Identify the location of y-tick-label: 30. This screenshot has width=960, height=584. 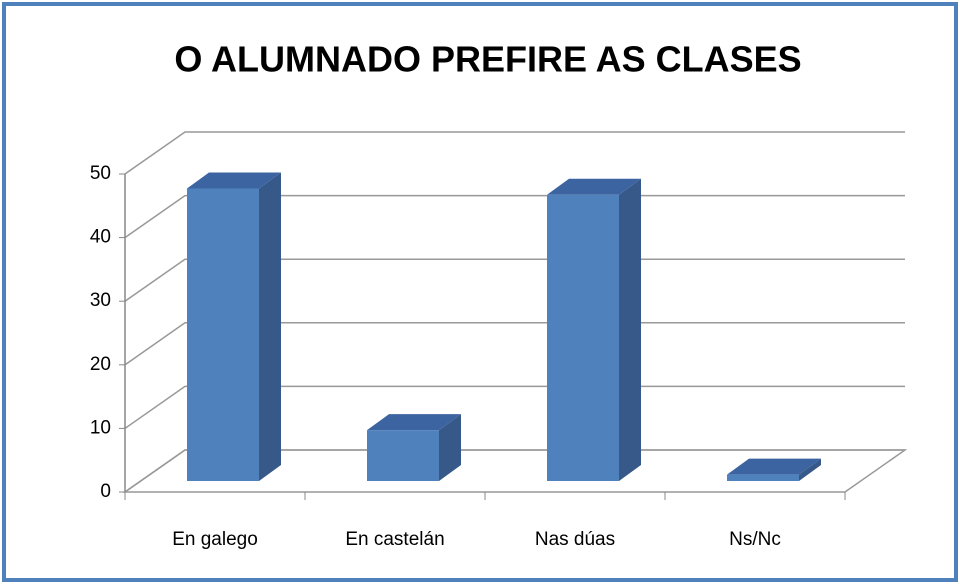
(100, 300).